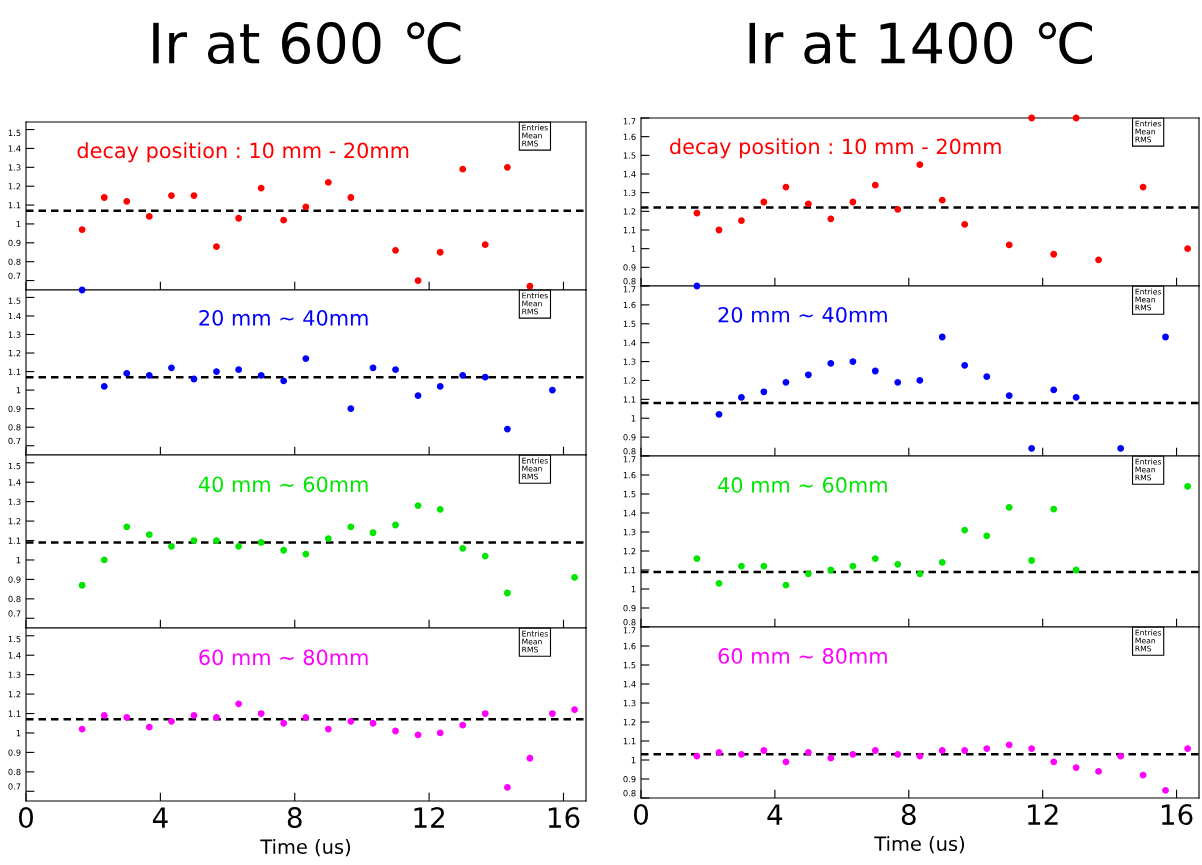 The height and width of the screenshot is (865, 1202). I want to click on x-tick-label: 0, so click(25, 818).